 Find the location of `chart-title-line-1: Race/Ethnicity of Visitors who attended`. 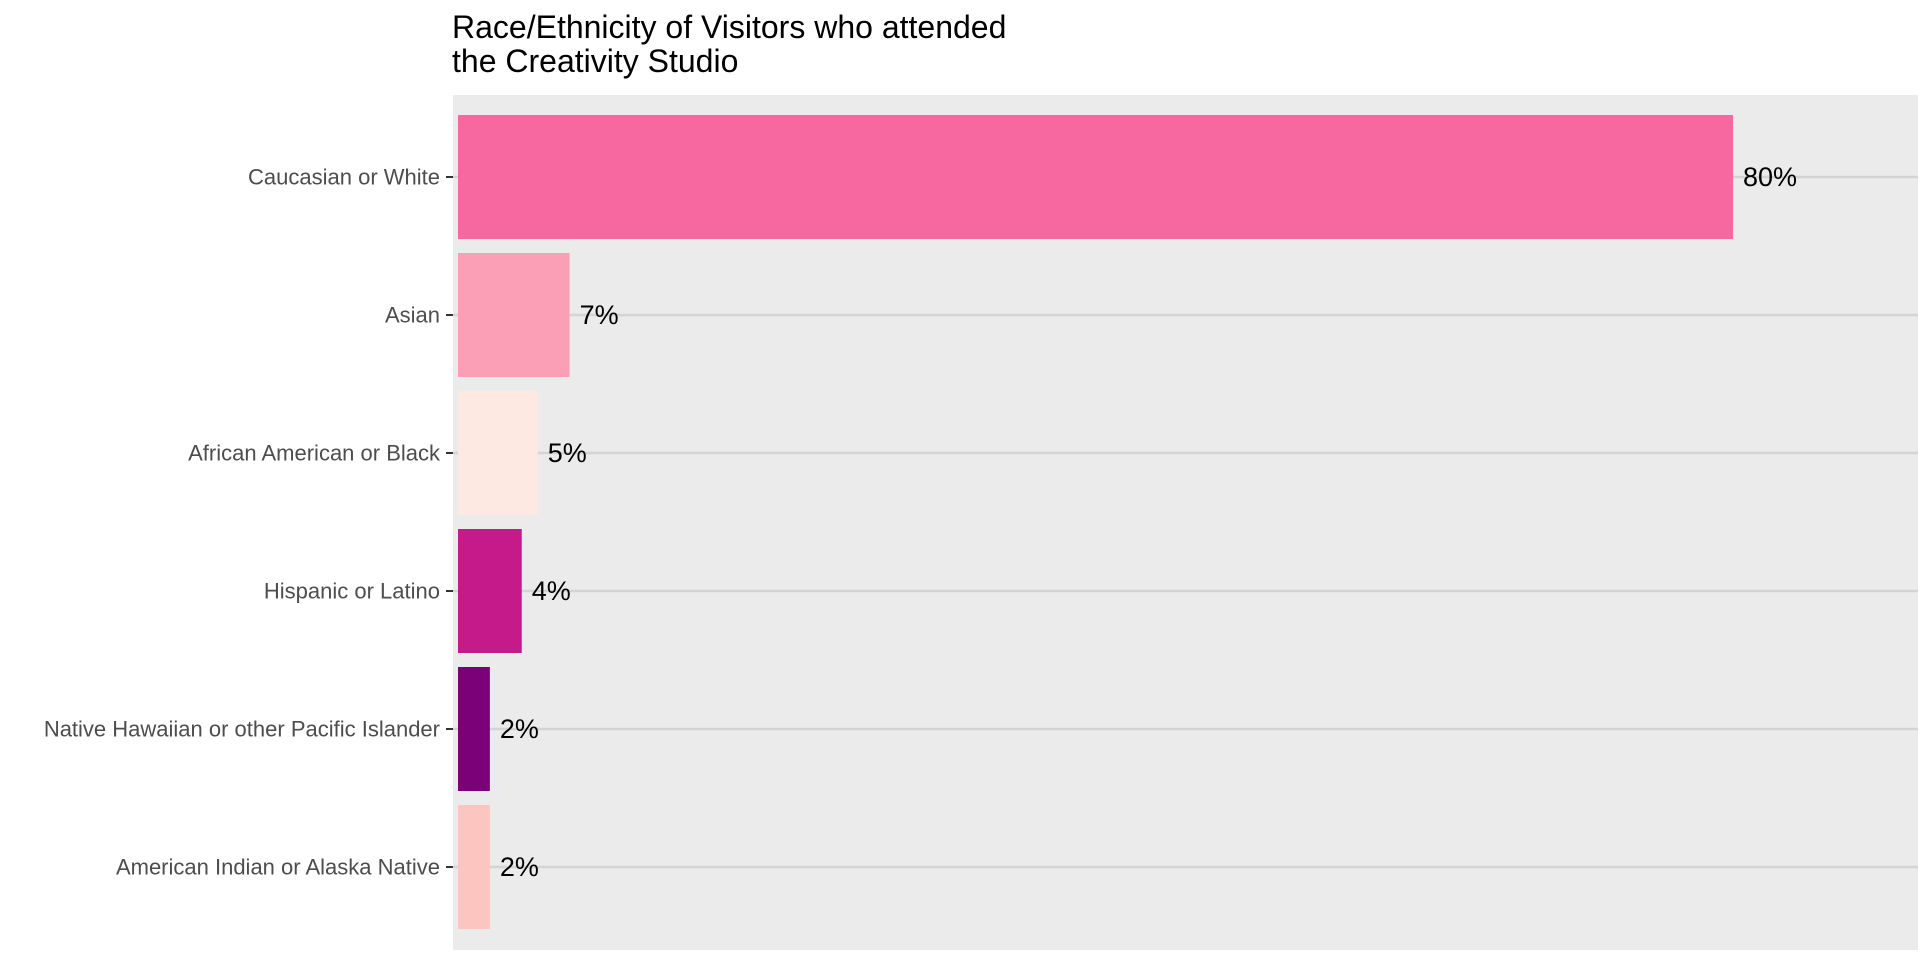

chart-title-line-1: Race/Ethnicity of Visitors who attended is located at coordinates (729, 27).